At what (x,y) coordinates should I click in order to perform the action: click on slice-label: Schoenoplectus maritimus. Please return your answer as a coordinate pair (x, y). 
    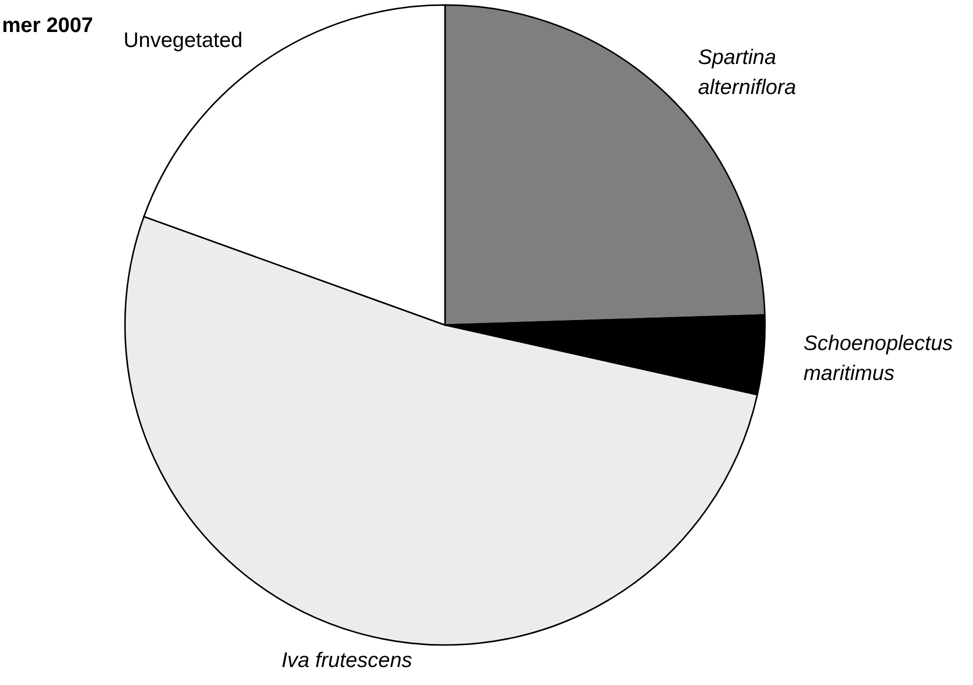
    Looking at the image, I should click on (878, 359).